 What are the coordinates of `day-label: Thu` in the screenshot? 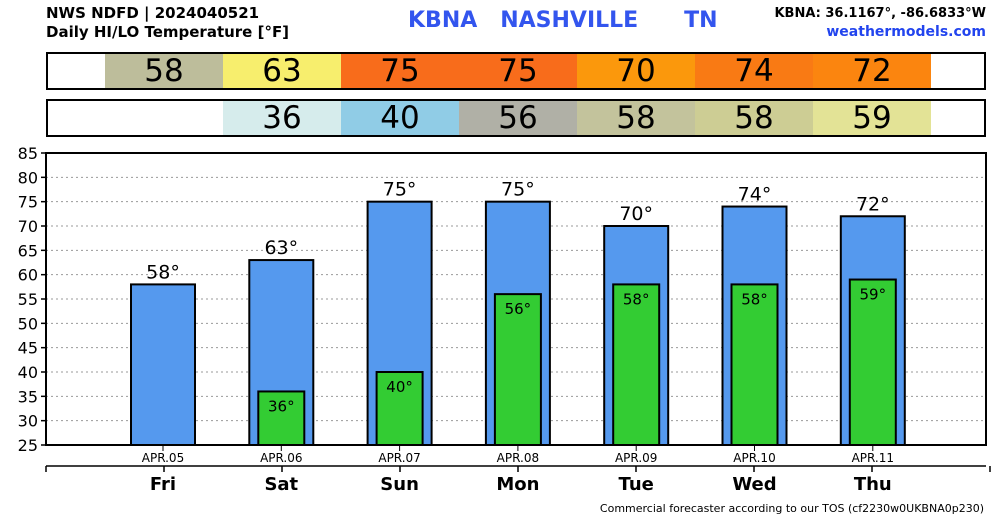 It's located at (873, 484).